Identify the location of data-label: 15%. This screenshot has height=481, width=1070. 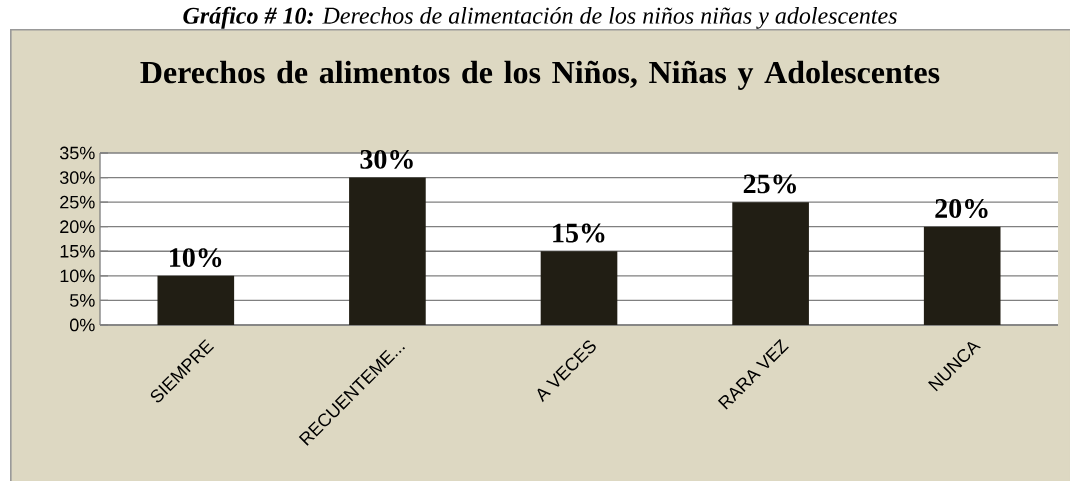
(579, 233).